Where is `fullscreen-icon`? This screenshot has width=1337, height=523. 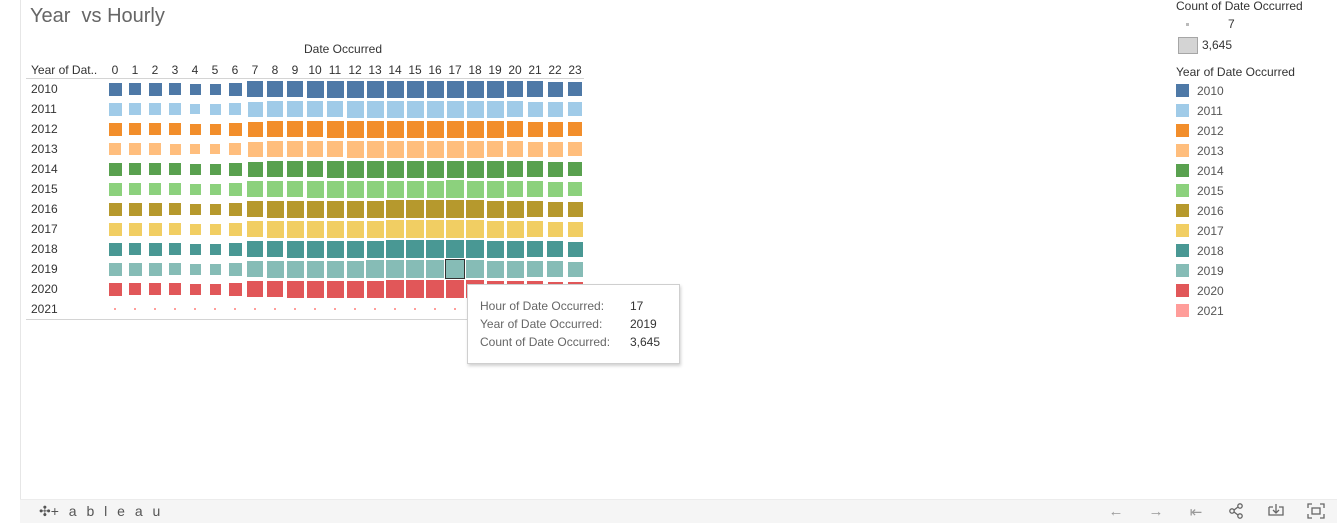
fullscreen-icon is located at coordinates (1316, 513).